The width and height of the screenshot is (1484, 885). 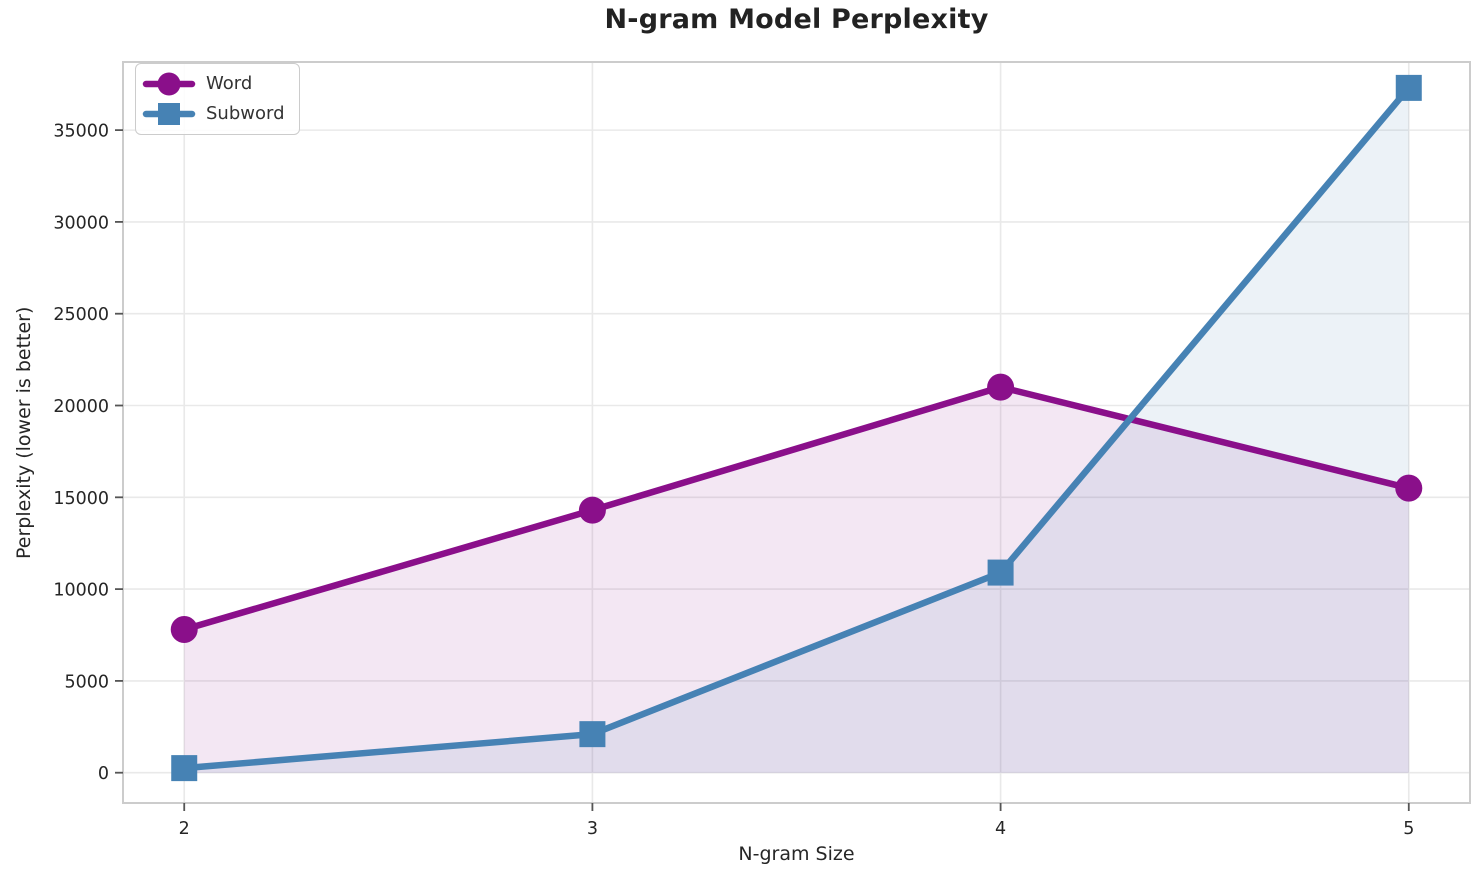 What do you see at coordinates (86, 682) in the screenshot?
I see `ytick-label-5000: 5000` at bounding box center [86, 682].